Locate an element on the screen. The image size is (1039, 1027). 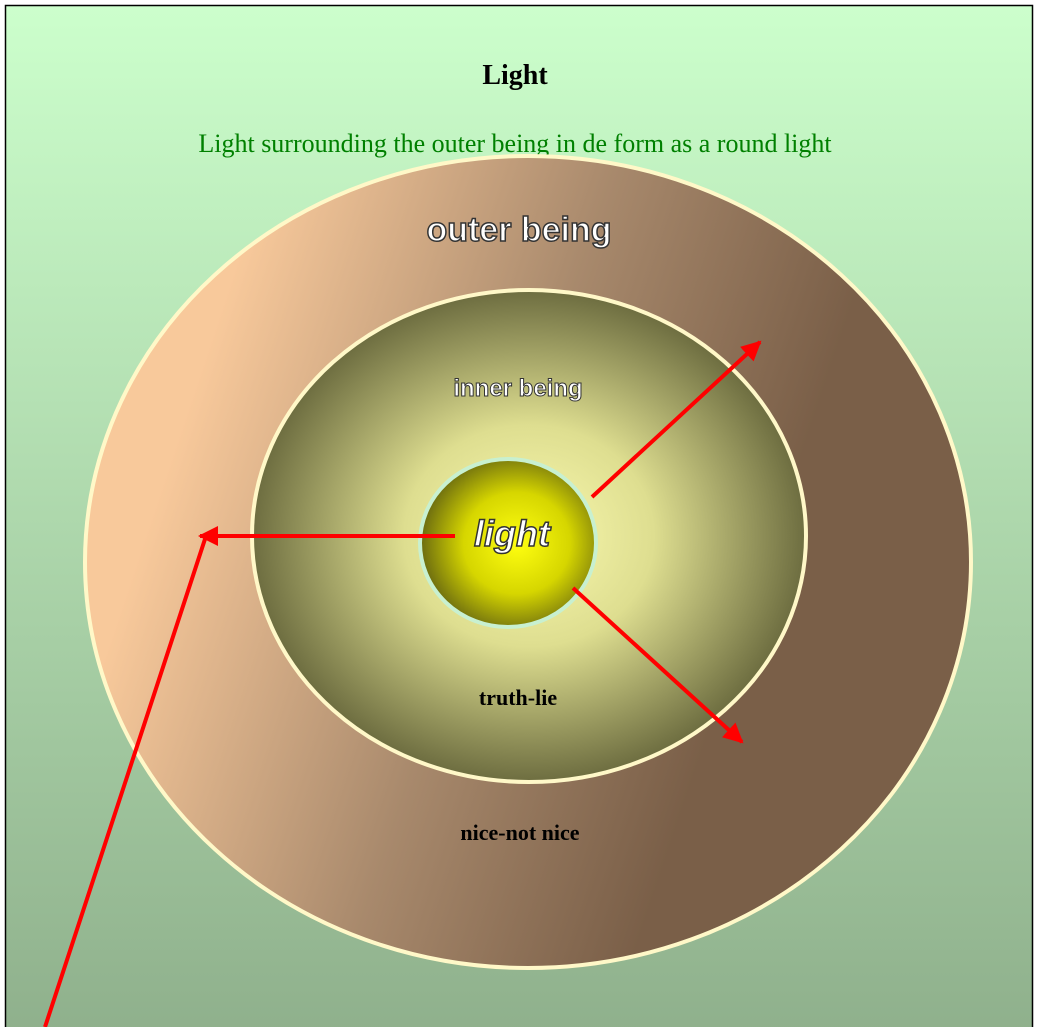
outer-bottom-label: nice-not nice is located at coordinates (519, 832).